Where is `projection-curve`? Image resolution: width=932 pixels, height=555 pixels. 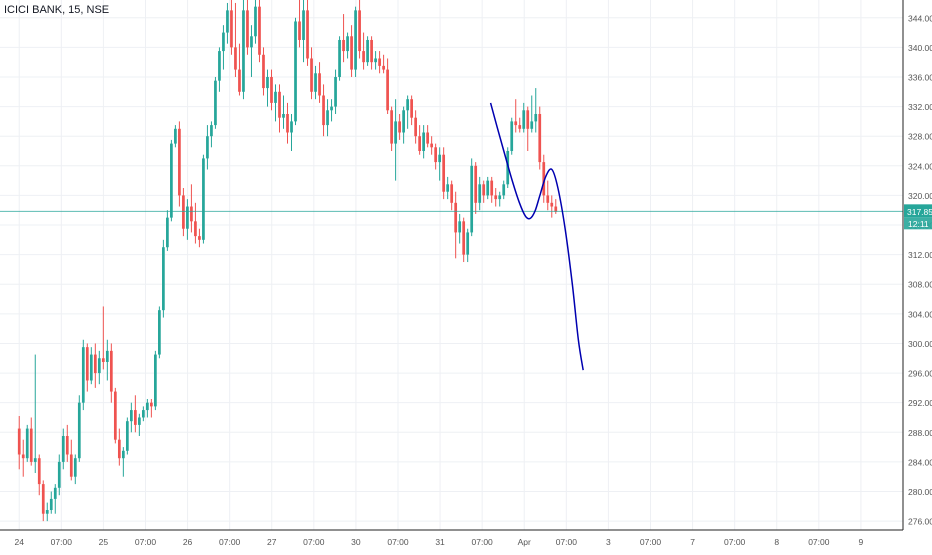 projection-curve is located at coordinates (536, 236).